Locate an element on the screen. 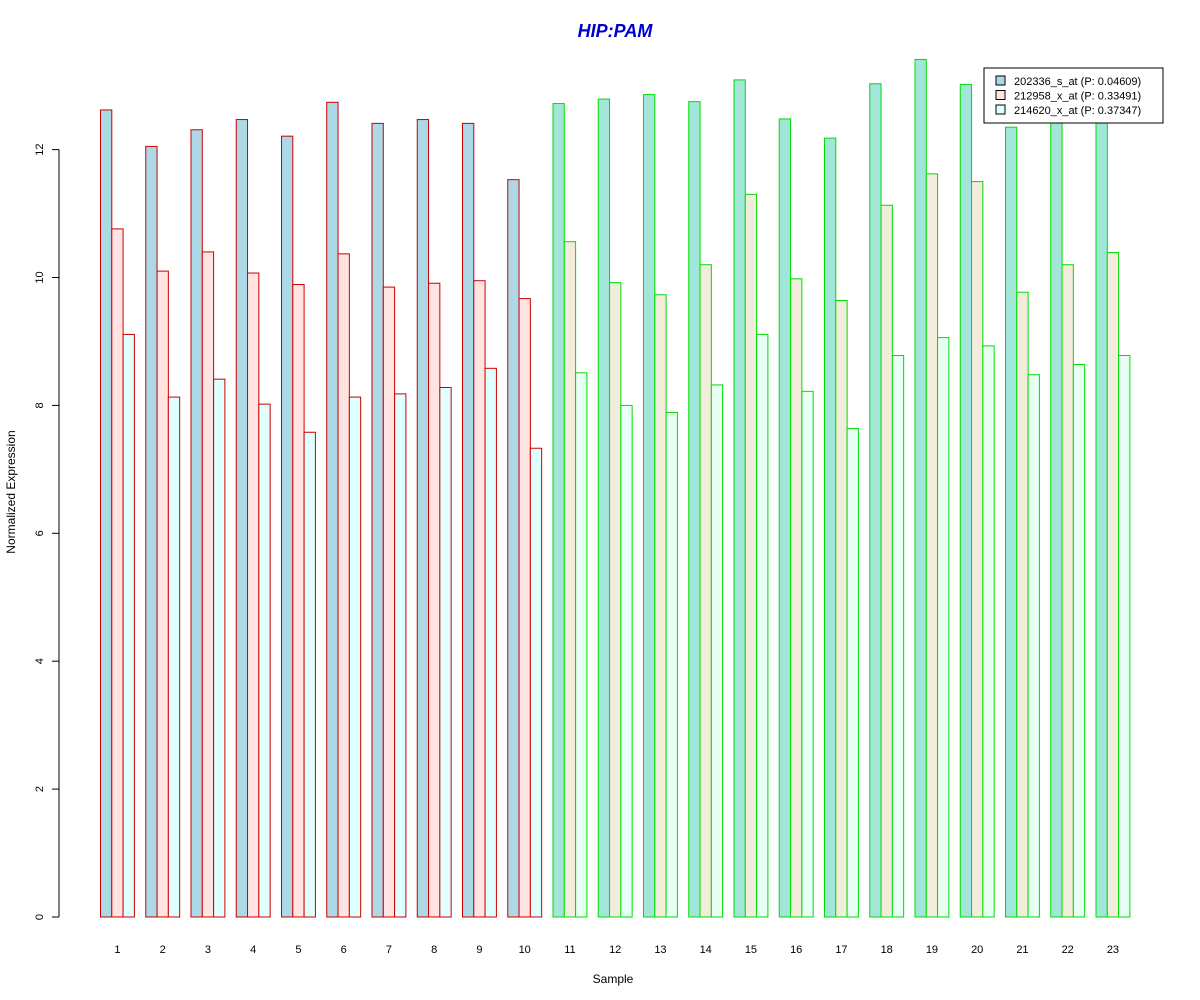 The height and width of the screenshot is (1000, 1200). x-tick-label: 20 is located at coordinates (977, 950).